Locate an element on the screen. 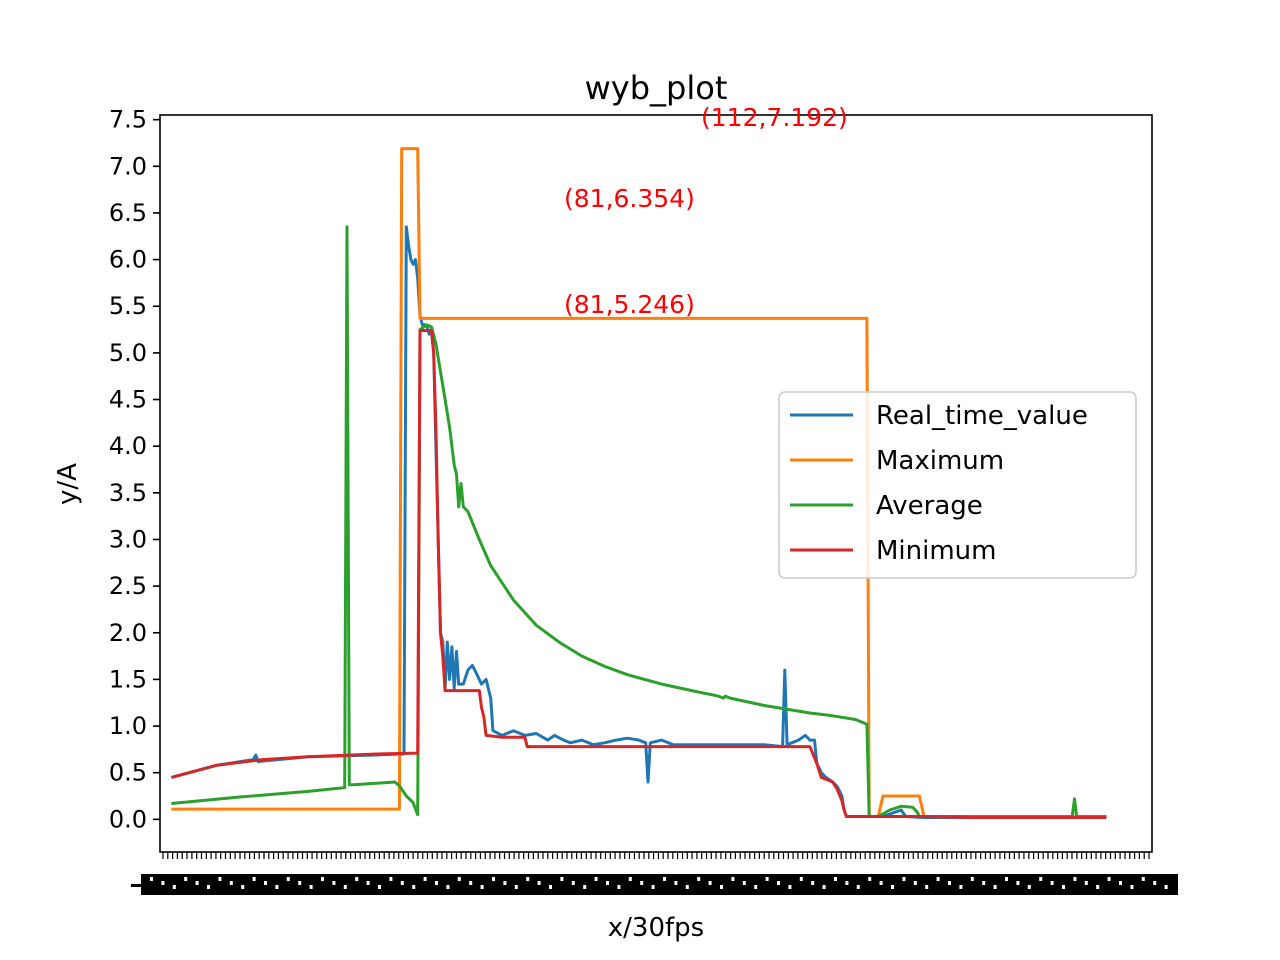 The width and height of the screenshot is (1280, 960). y-tick-label: 3.0 is located at coordinates (128, 539).